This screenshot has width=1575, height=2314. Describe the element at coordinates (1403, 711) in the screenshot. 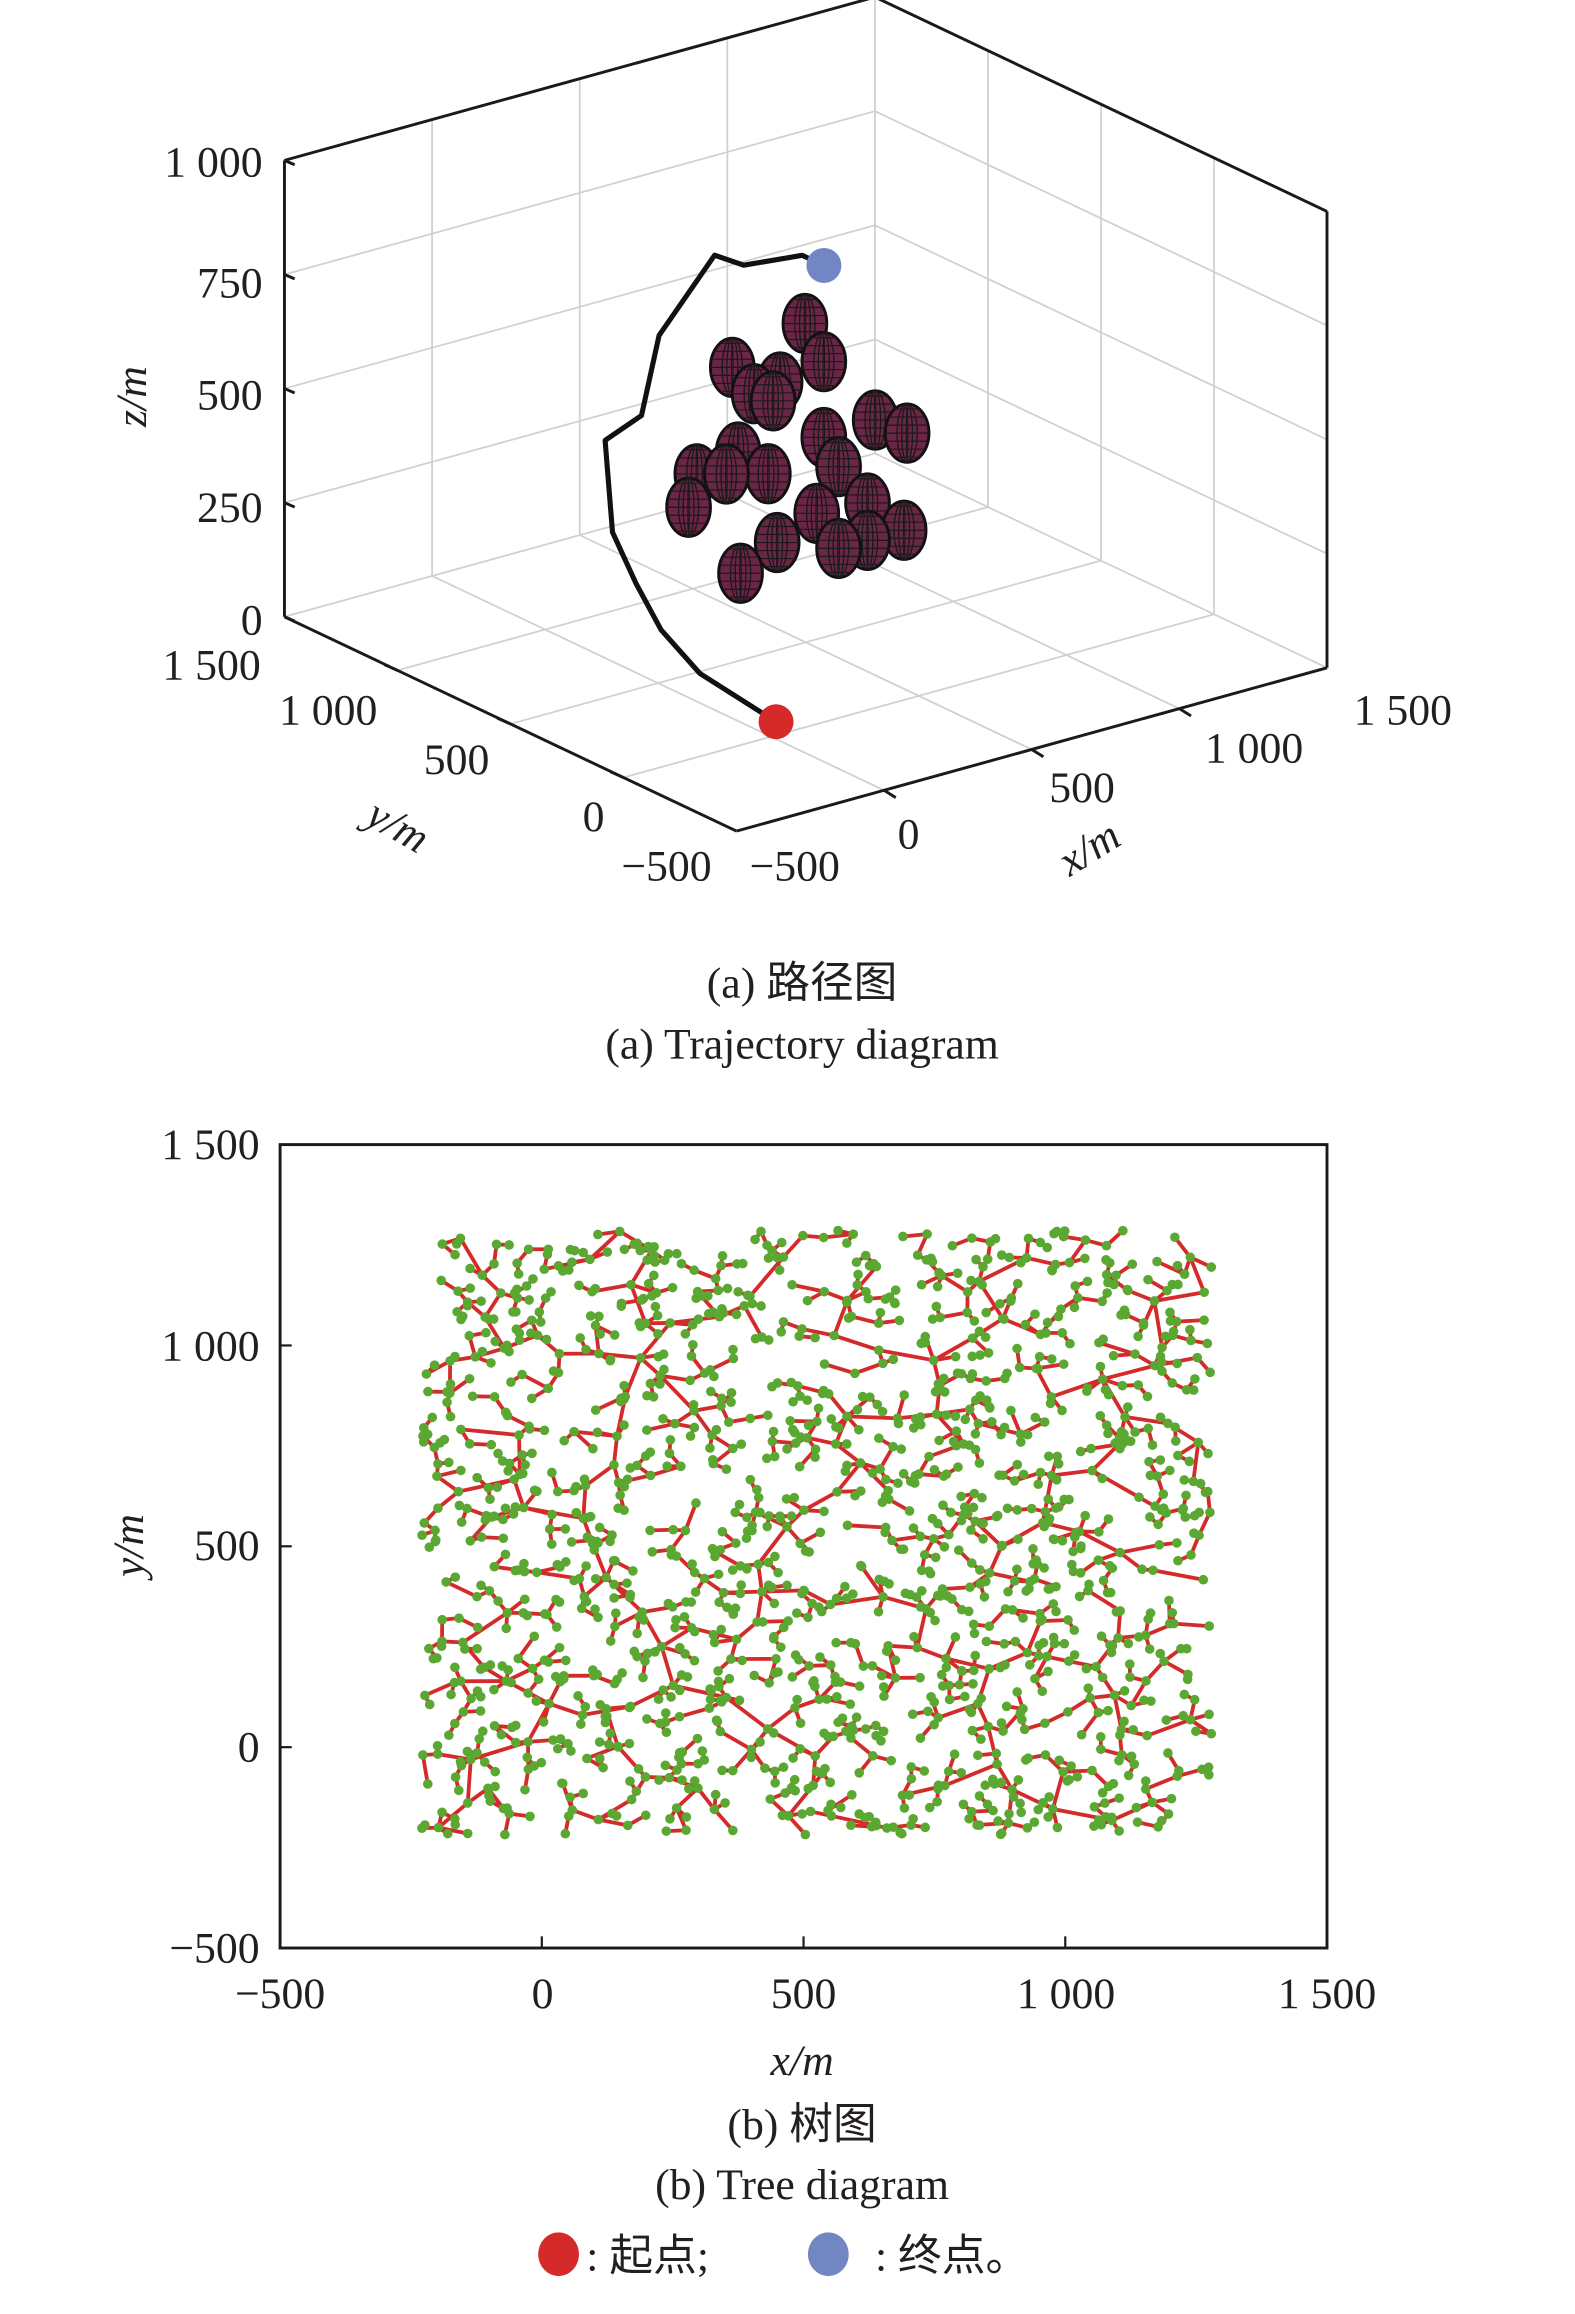

I see `x-tick-label: 1 500` at that location.